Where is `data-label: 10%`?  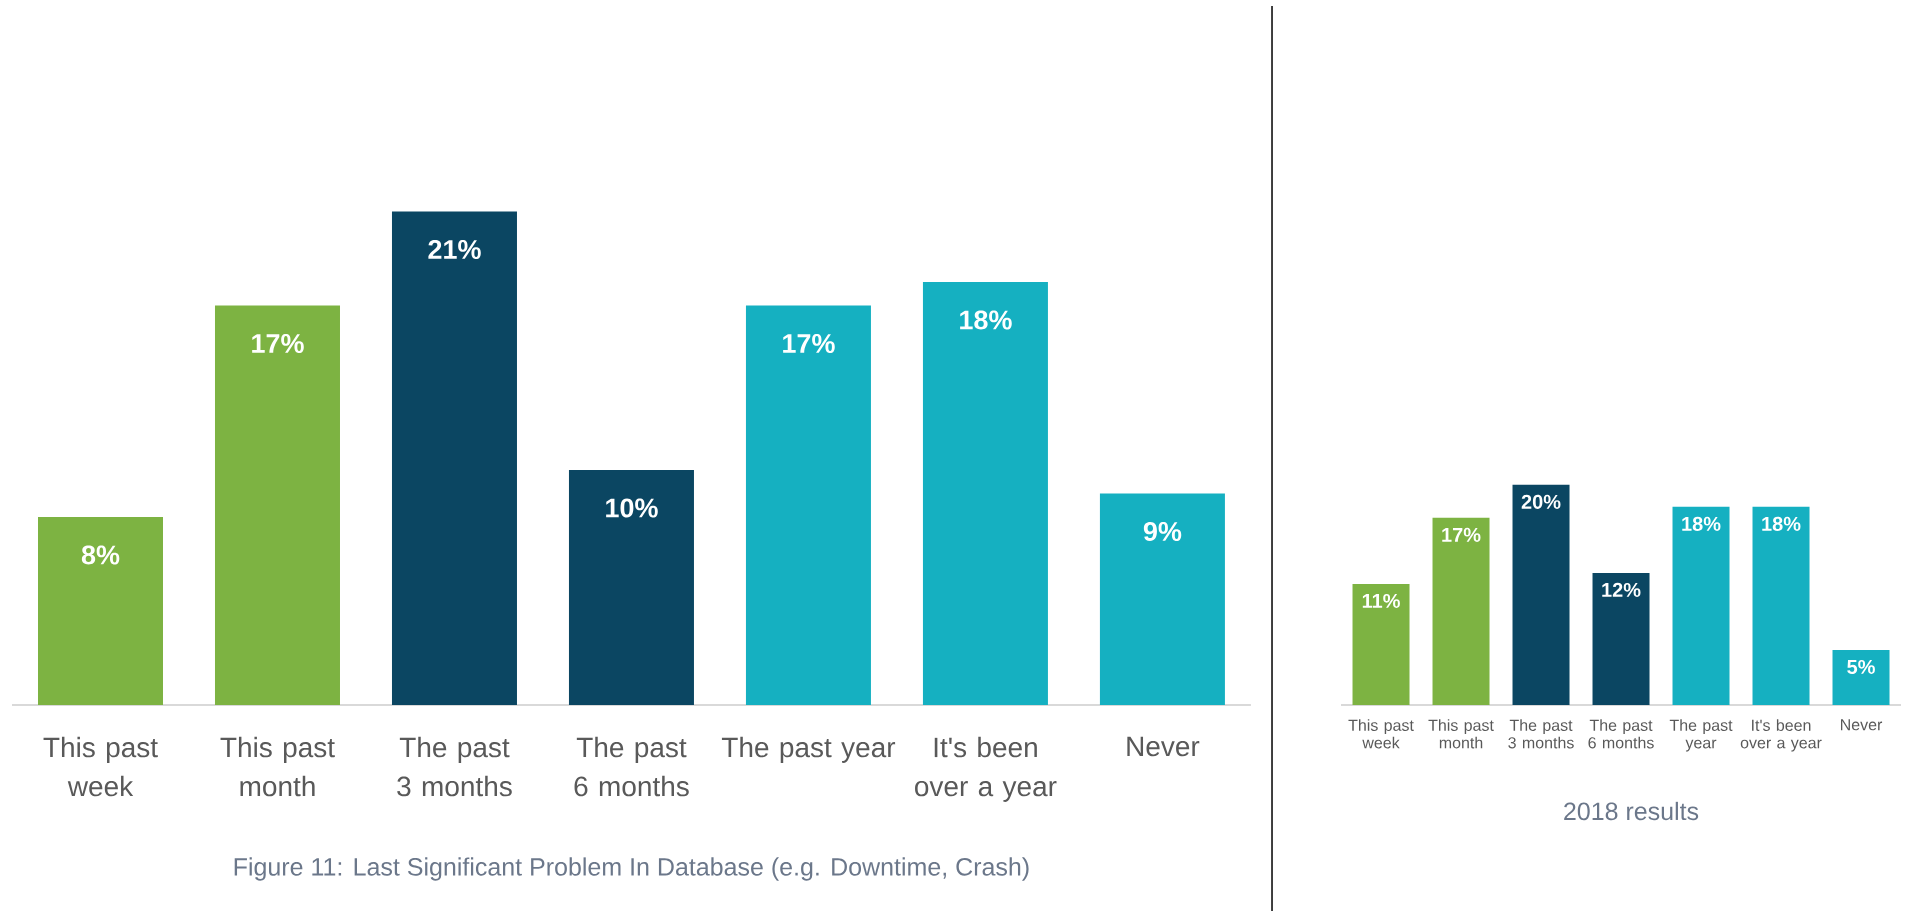
data-label: 10% is located at coordinates (632, 508).